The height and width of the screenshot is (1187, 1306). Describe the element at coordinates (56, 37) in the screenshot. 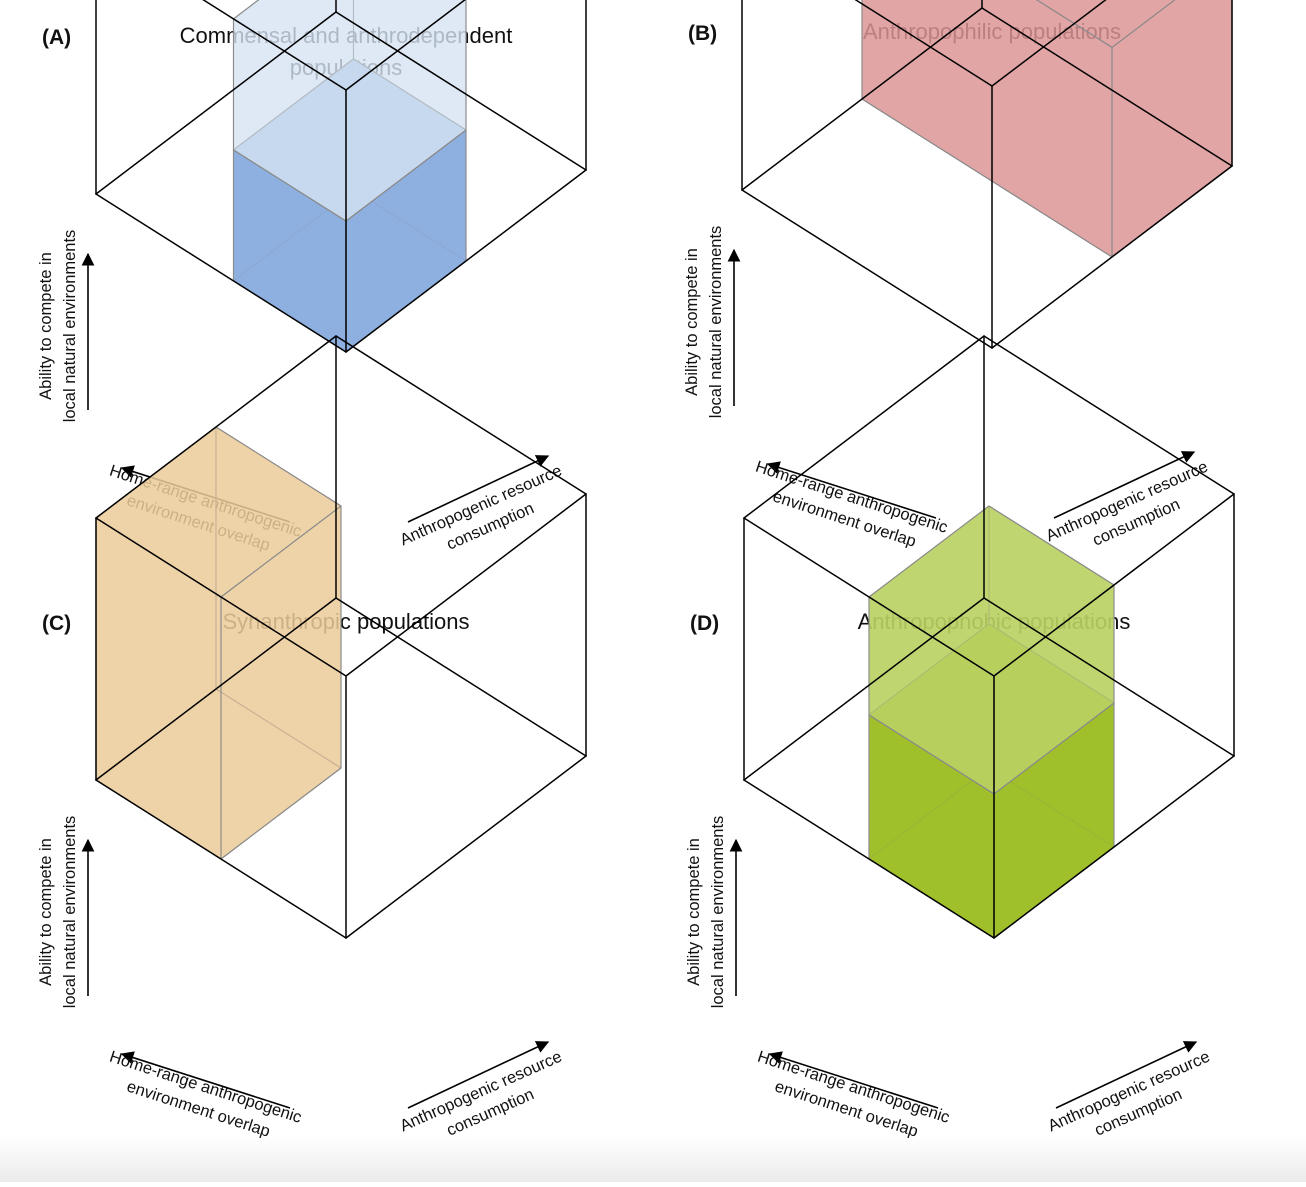

I see `panel-letter: (A)` at that location.